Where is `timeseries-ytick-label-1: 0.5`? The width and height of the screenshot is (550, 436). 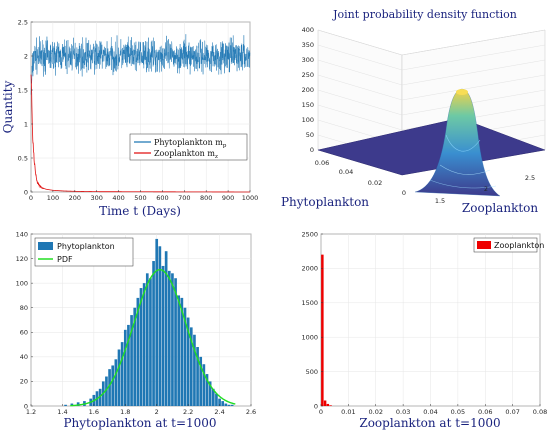
timeseries-ytick-label-1: 0.5 is located at coordinates (23, 158).